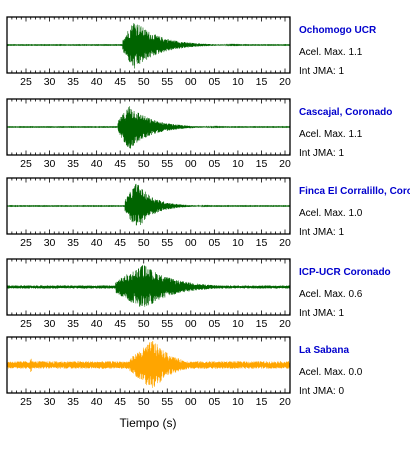 The height and width of the screenshot is (460, 410). What do you see at coordinates (331, 213) in the screenshot?
I see `acel-max-label: Acel. Max. 1.0` at bounding box center [331, 213].